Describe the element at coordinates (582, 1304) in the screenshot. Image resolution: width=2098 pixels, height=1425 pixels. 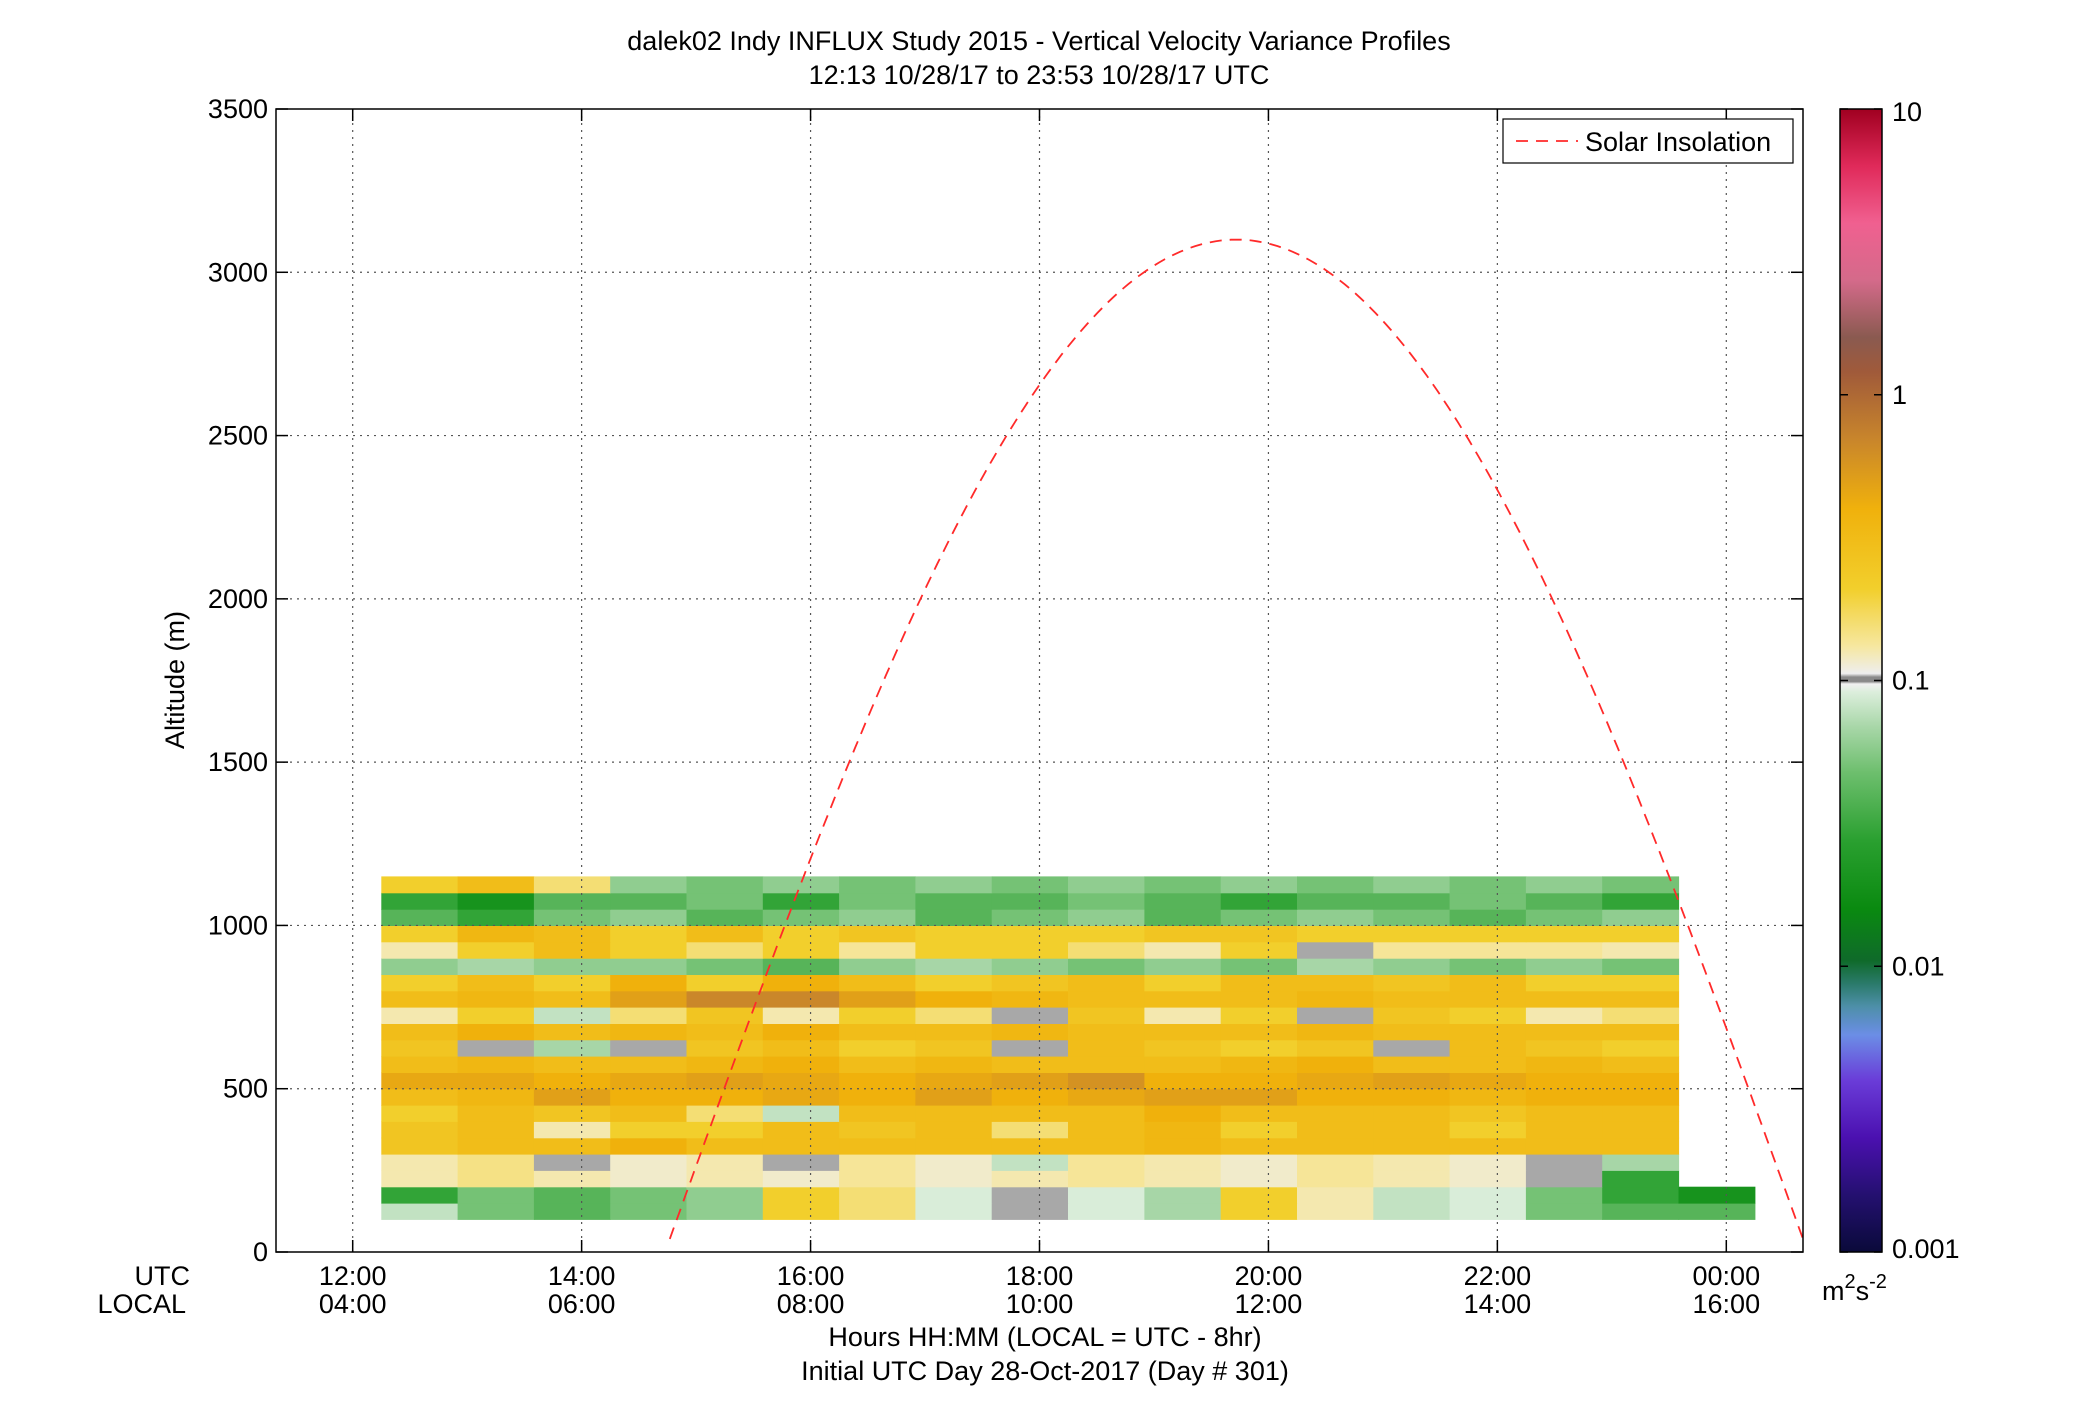
I see `x-tick-label-local: 06:00` at that location.